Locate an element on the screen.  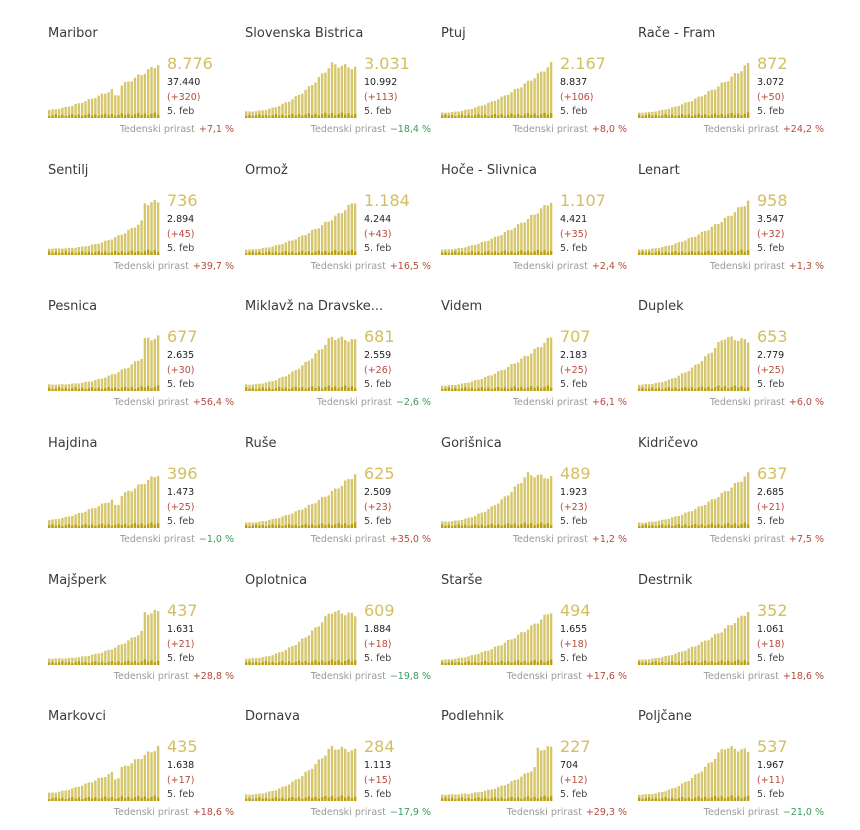
weekly-growth: Tedenski prirast −17,9 % is located at coordinates (371, 812).